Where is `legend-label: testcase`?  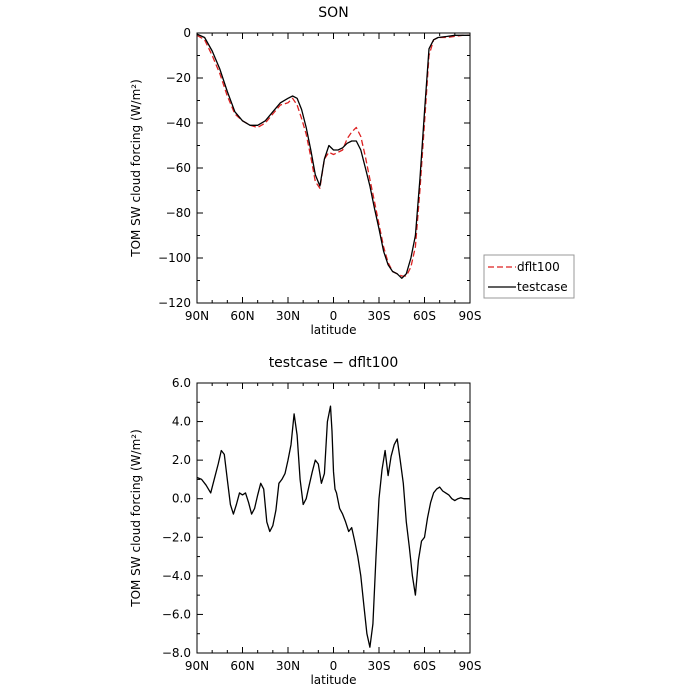 legend-label: testcase is located at coordinates (542, 287).